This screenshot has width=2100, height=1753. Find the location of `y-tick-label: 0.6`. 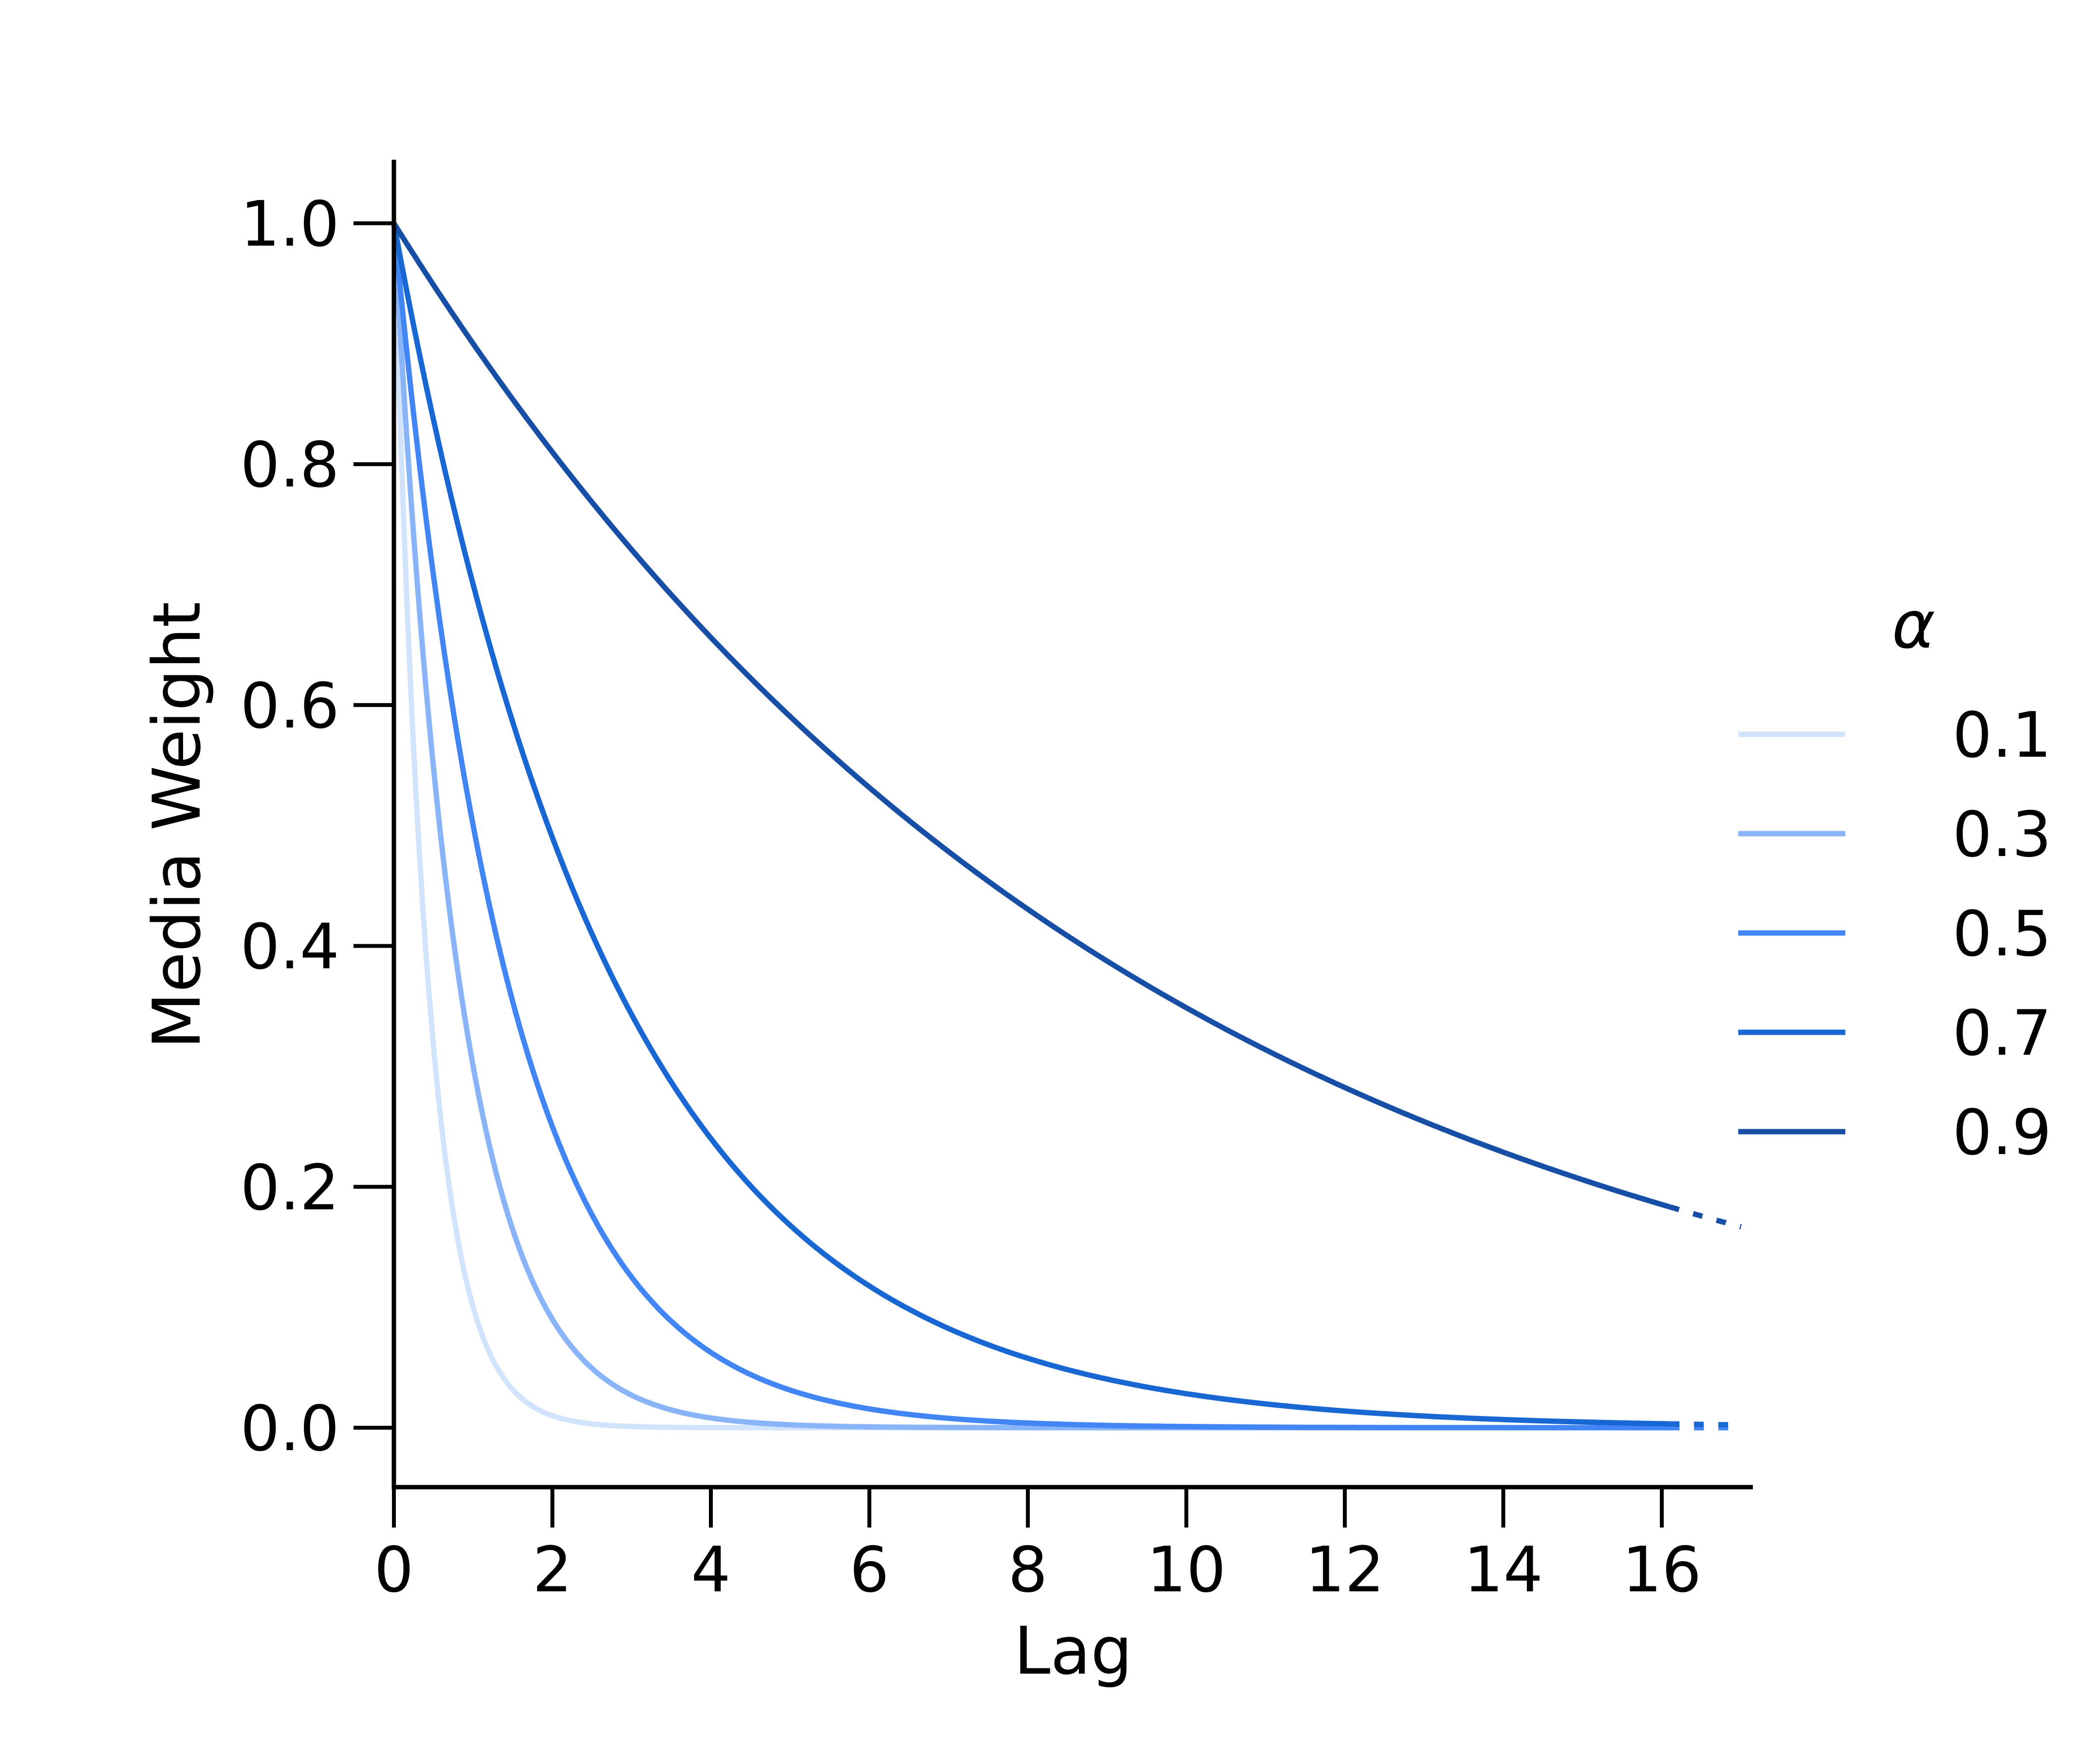

y-tick-label: 0.6 is located at coordinates (289, 706).